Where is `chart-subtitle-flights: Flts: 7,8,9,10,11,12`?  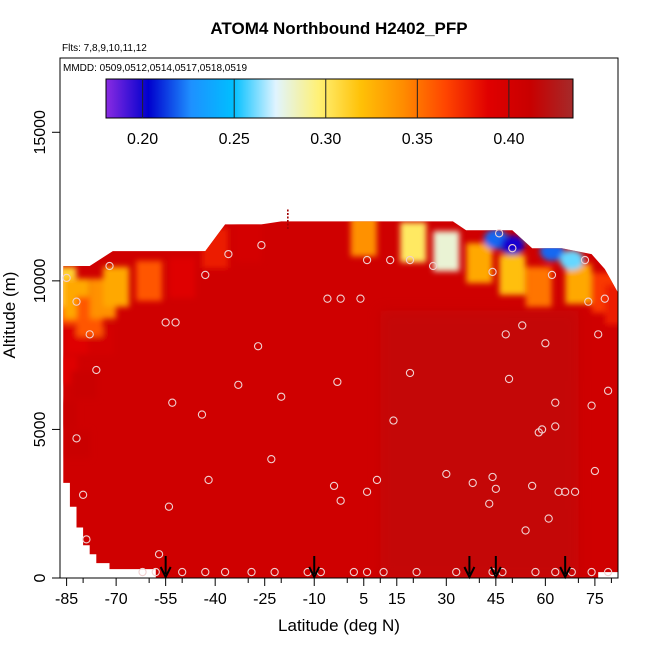
chart-subtitle-flights: Flts: 7,8,9,10,11,12 is located at coordinates (104, 48).